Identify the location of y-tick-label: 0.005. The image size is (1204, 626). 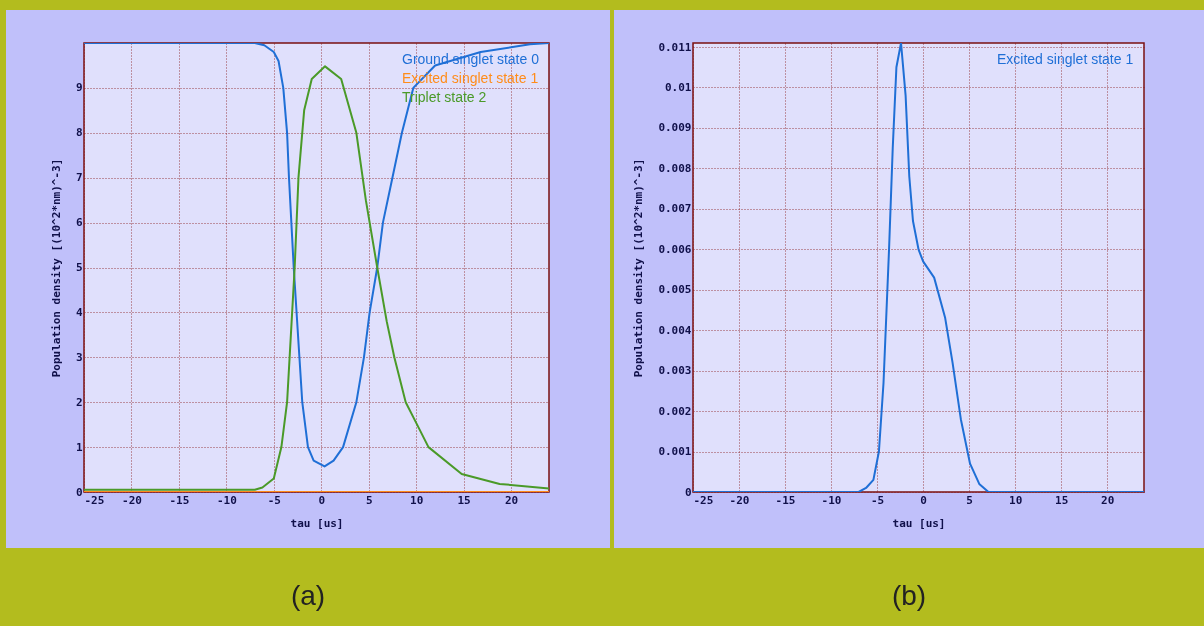
(675, 290).